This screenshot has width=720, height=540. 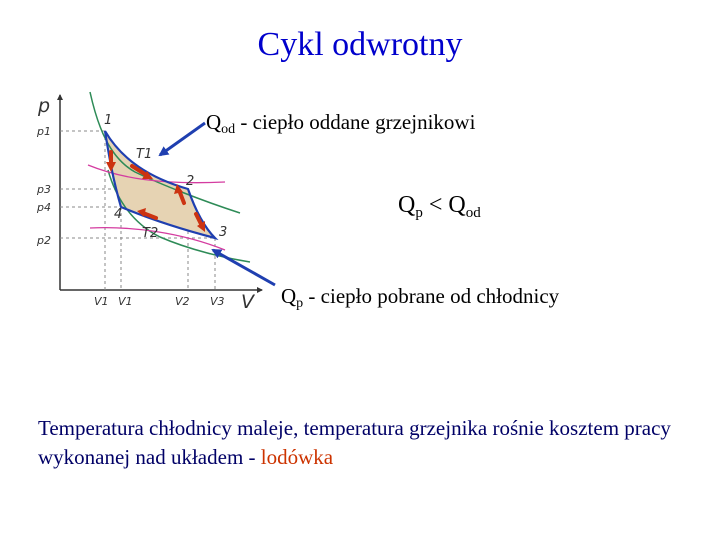 I want to click on ineq-left-sub: p, so click(x=419, y=213).